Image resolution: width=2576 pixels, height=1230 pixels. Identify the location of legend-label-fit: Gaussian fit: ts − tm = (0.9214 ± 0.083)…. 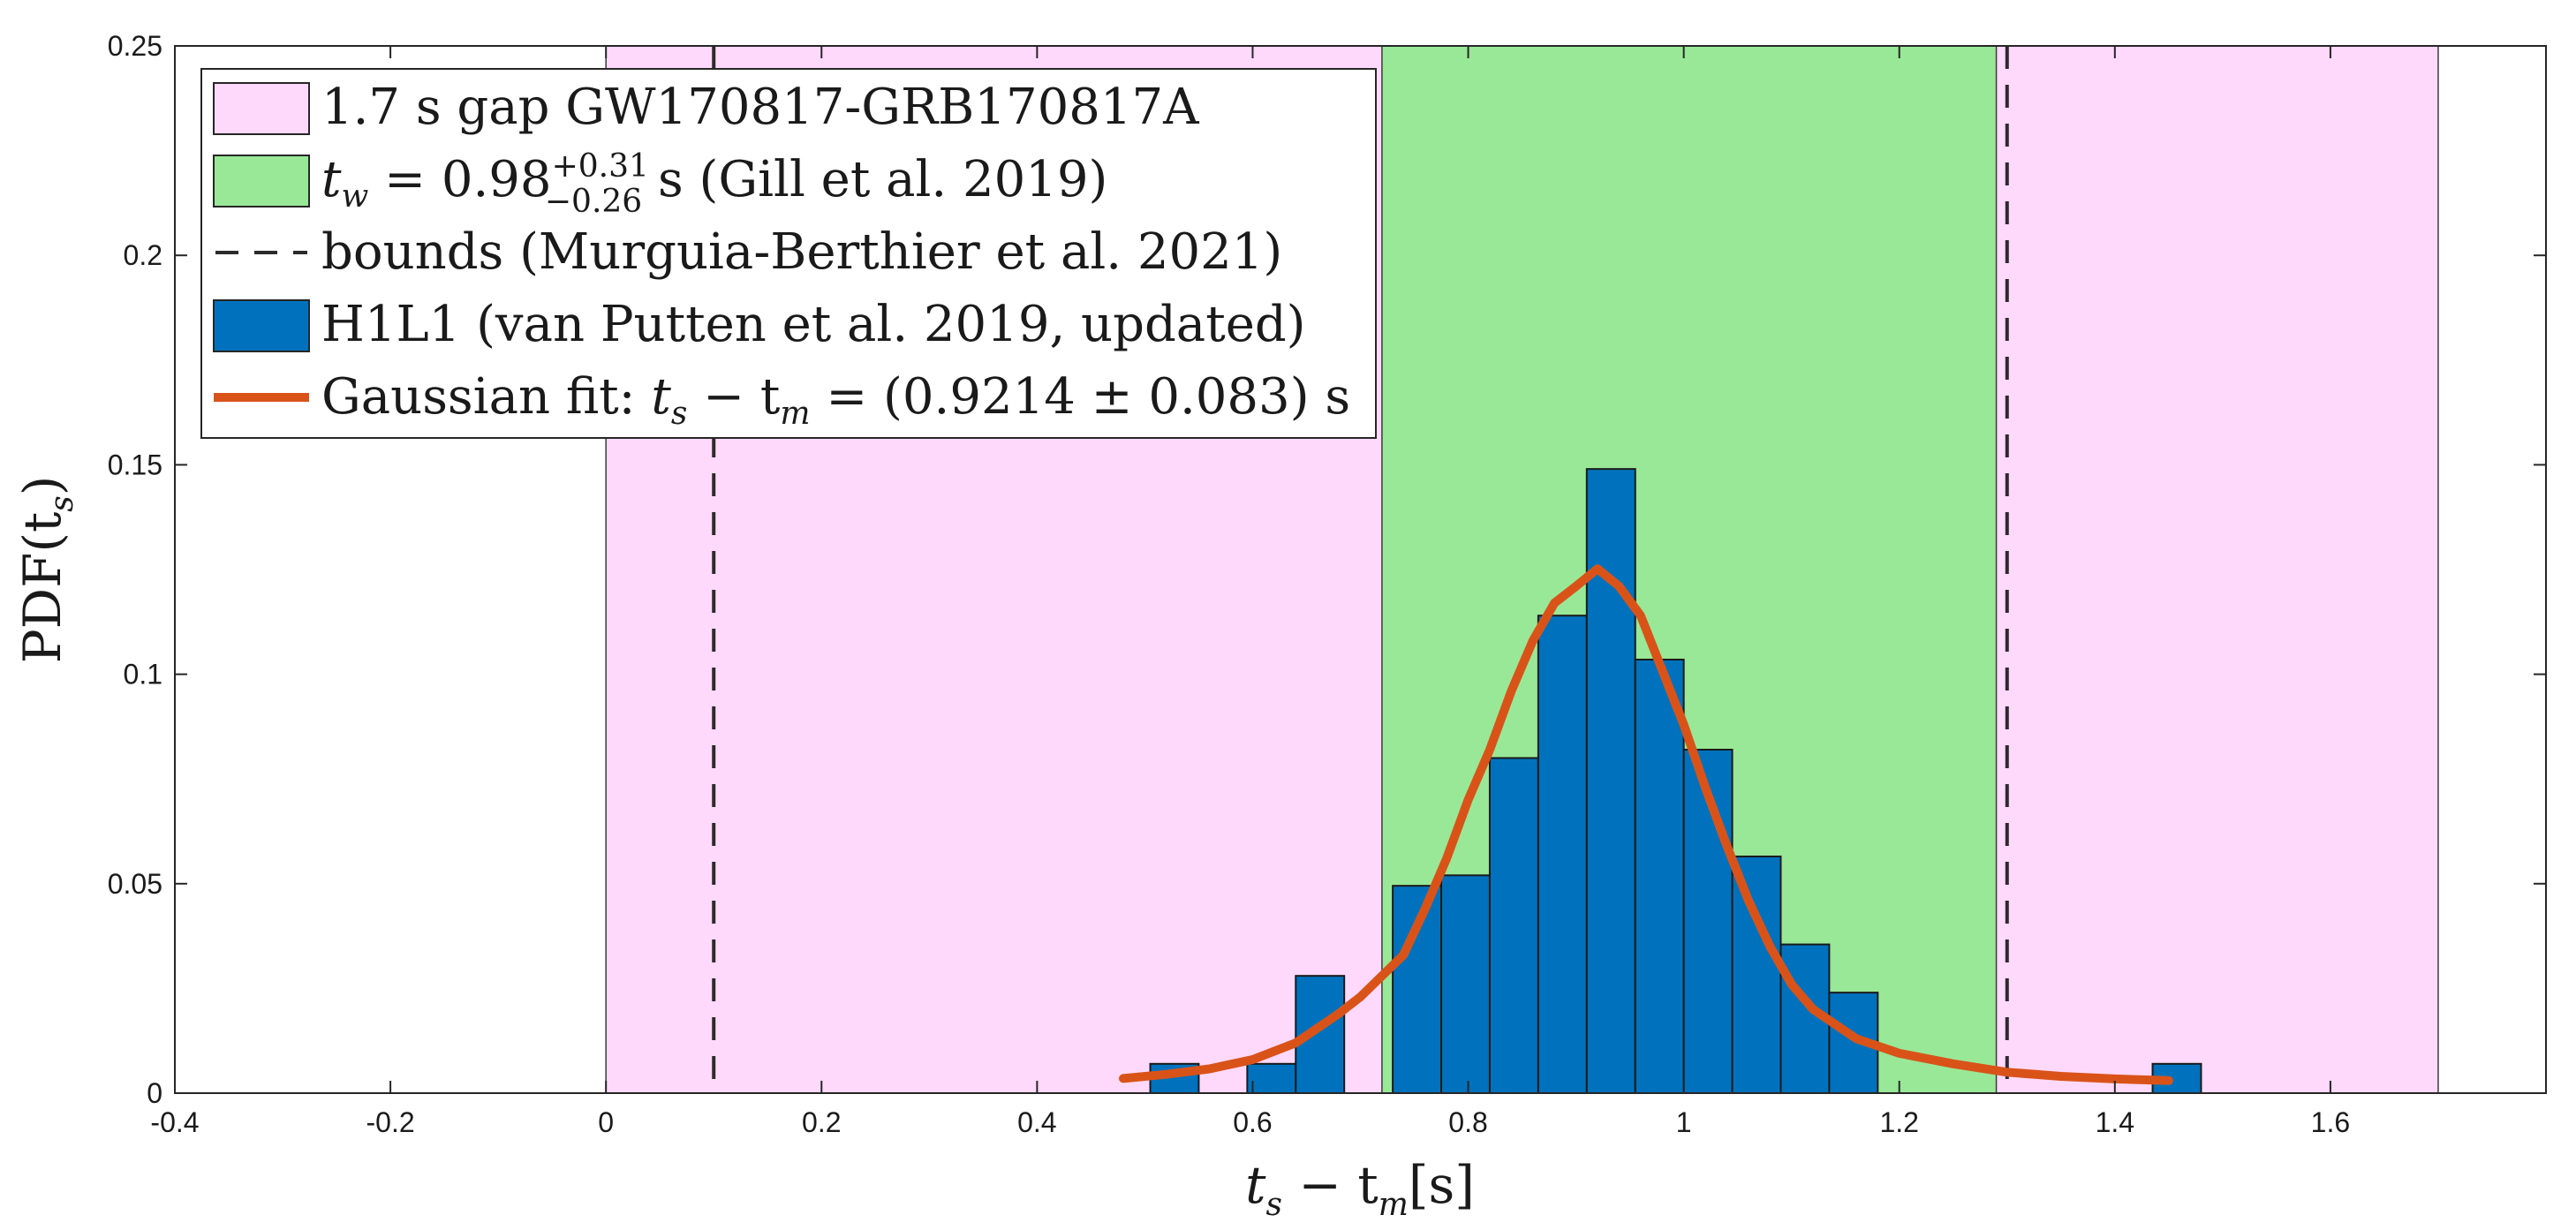
(835, 400).